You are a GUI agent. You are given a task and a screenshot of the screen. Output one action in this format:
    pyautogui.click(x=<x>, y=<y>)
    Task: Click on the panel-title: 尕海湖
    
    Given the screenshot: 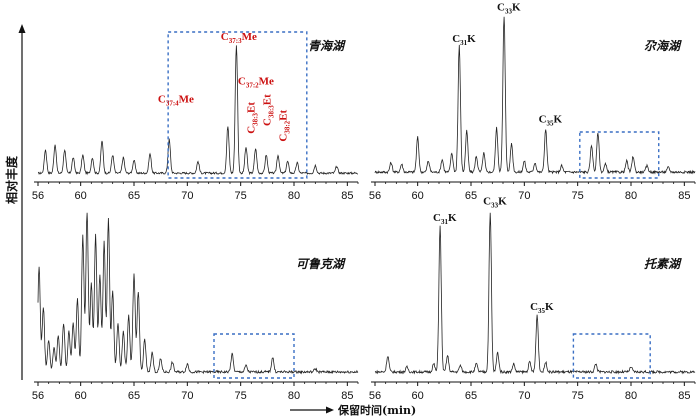 What is the action you would take?
    pyautogui.click(x=663, y=46)
    